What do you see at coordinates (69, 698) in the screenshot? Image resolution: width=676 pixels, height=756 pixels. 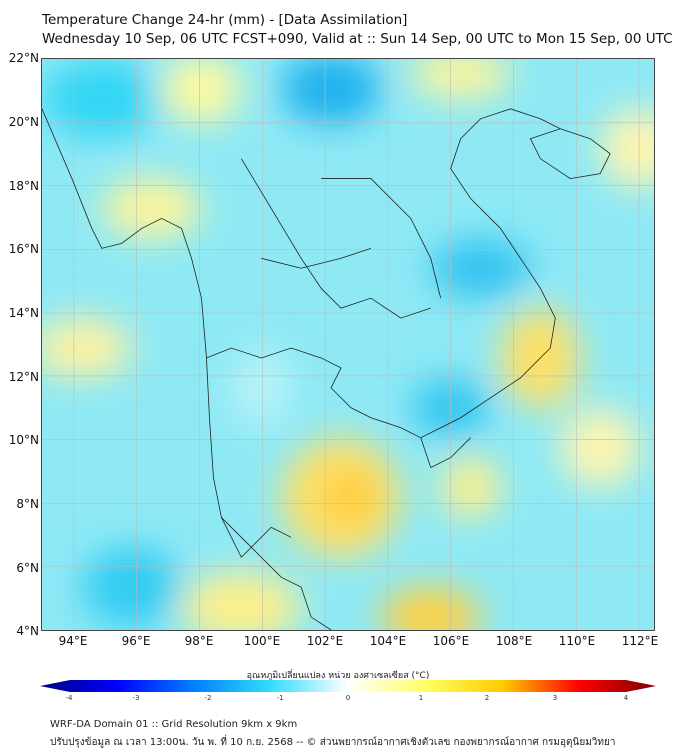 I see `colorbar-tick: -4` at bounding box center [69, 698].